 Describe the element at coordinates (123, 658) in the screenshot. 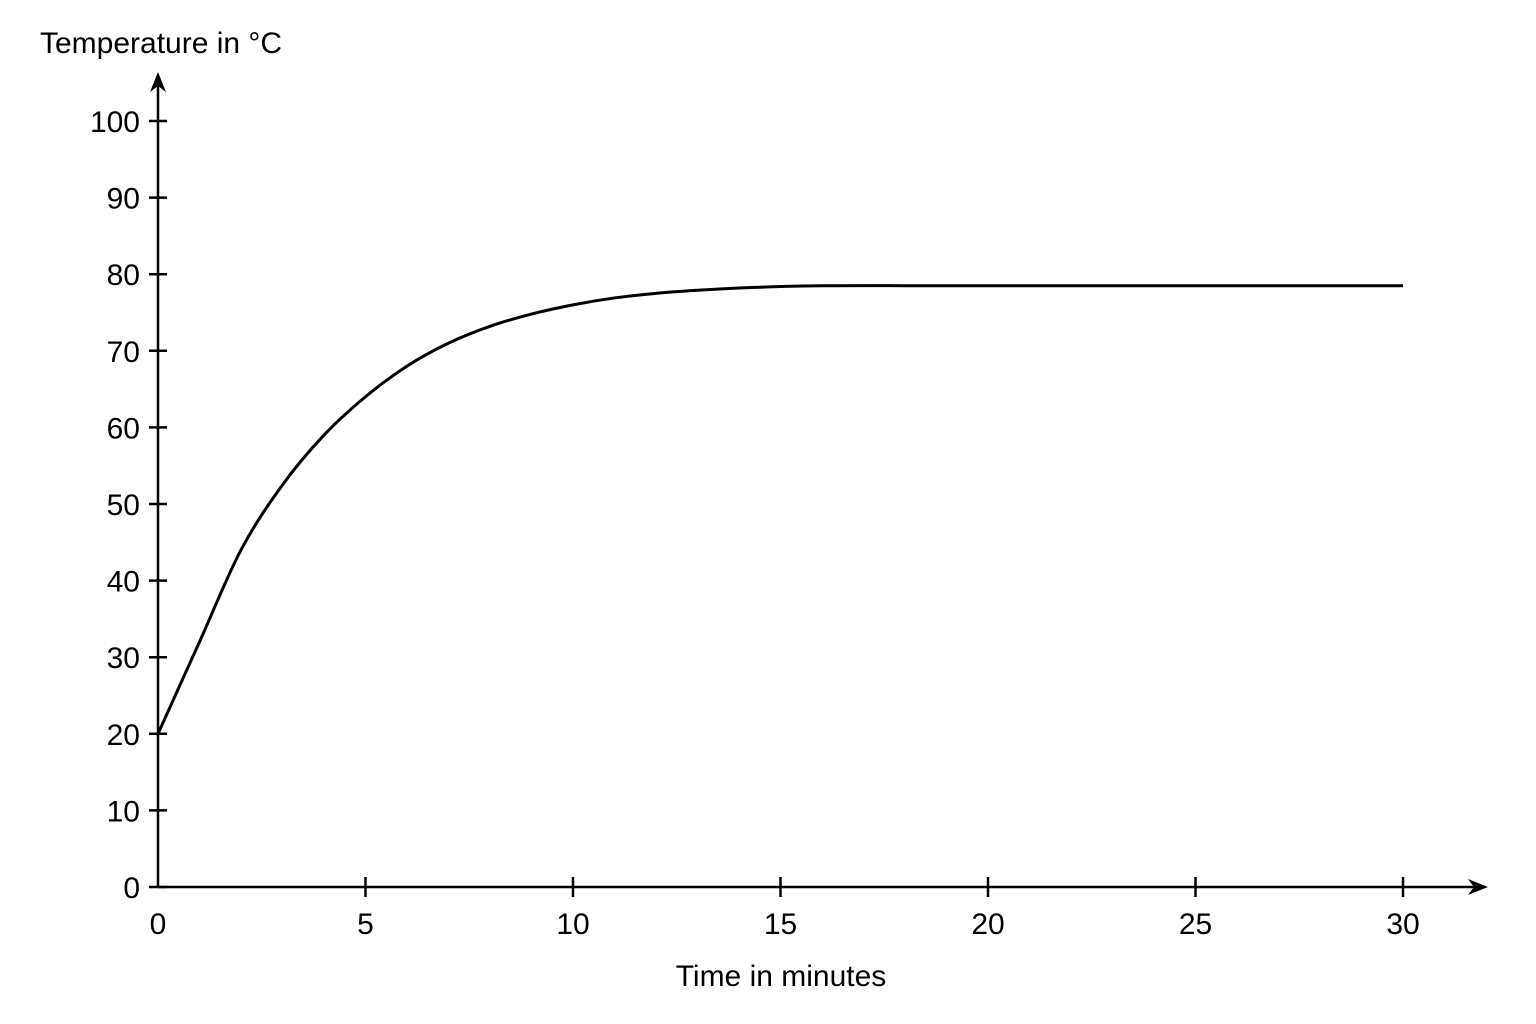

I see `y-tick-label: 30` at that location.